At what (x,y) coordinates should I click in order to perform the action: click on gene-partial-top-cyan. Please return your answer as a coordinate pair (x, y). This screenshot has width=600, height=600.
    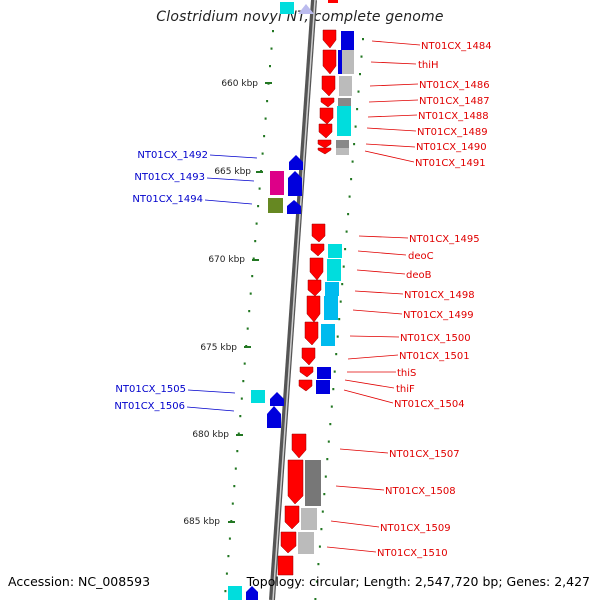
    Looking at the image, I should click on (287, 8).